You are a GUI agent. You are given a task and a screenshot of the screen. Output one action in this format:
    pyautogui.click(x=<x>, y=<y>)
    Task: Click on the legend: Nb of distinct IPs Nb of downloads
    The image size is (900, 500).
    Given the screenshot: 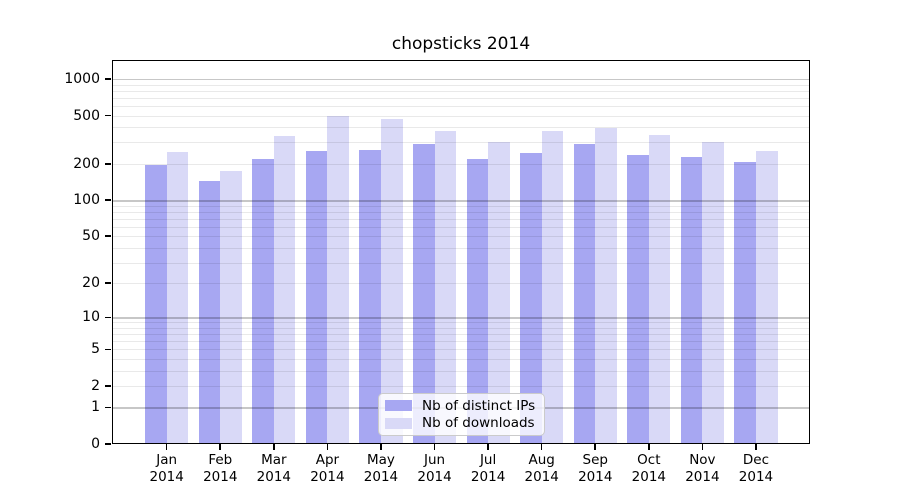 What is the action you would take?
    pyautogui.click(x=461, y=414)
    